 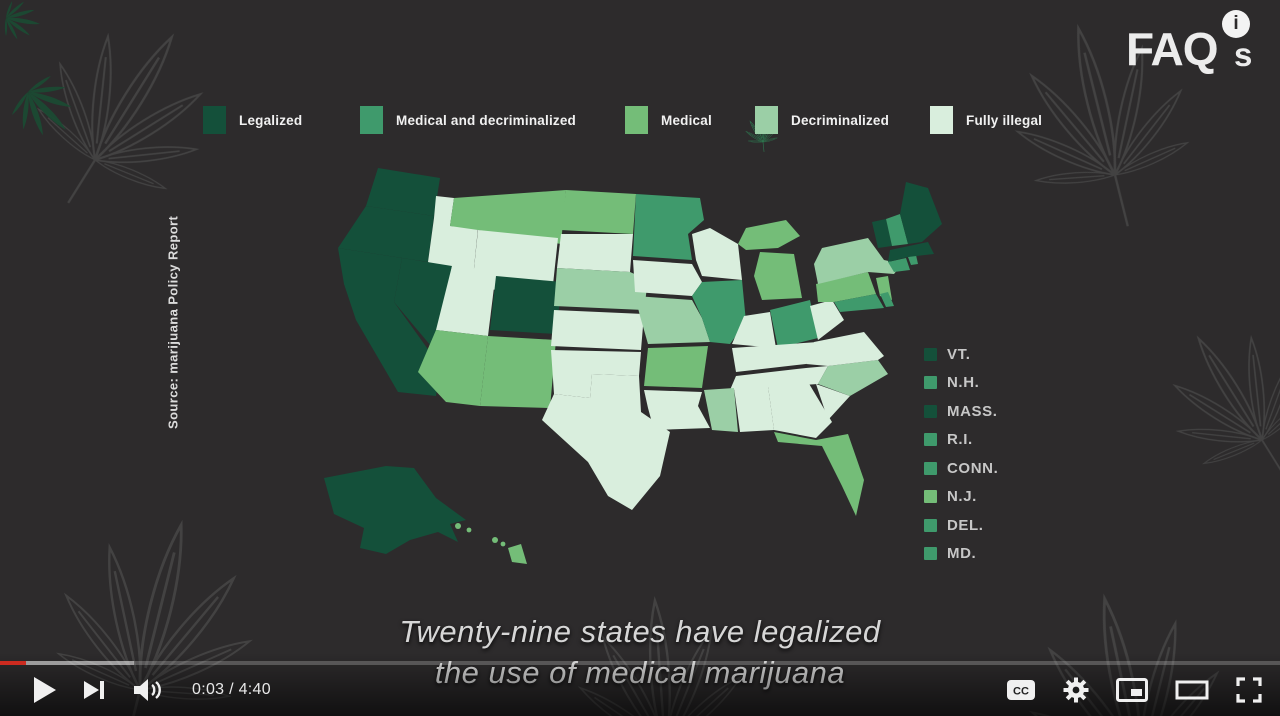 I want to click on legend-item-decriminalized: Decriminalized, so click(x=822, y=120).